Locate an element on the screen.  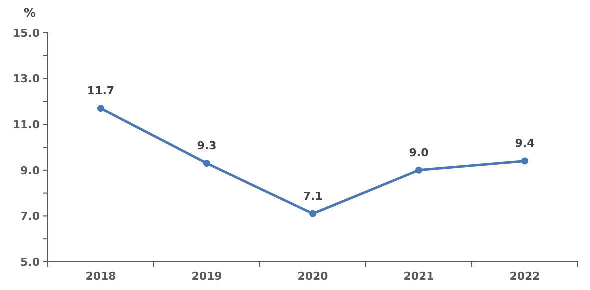
y-tick-label: 9.0 is located at coordinates (30, 171).